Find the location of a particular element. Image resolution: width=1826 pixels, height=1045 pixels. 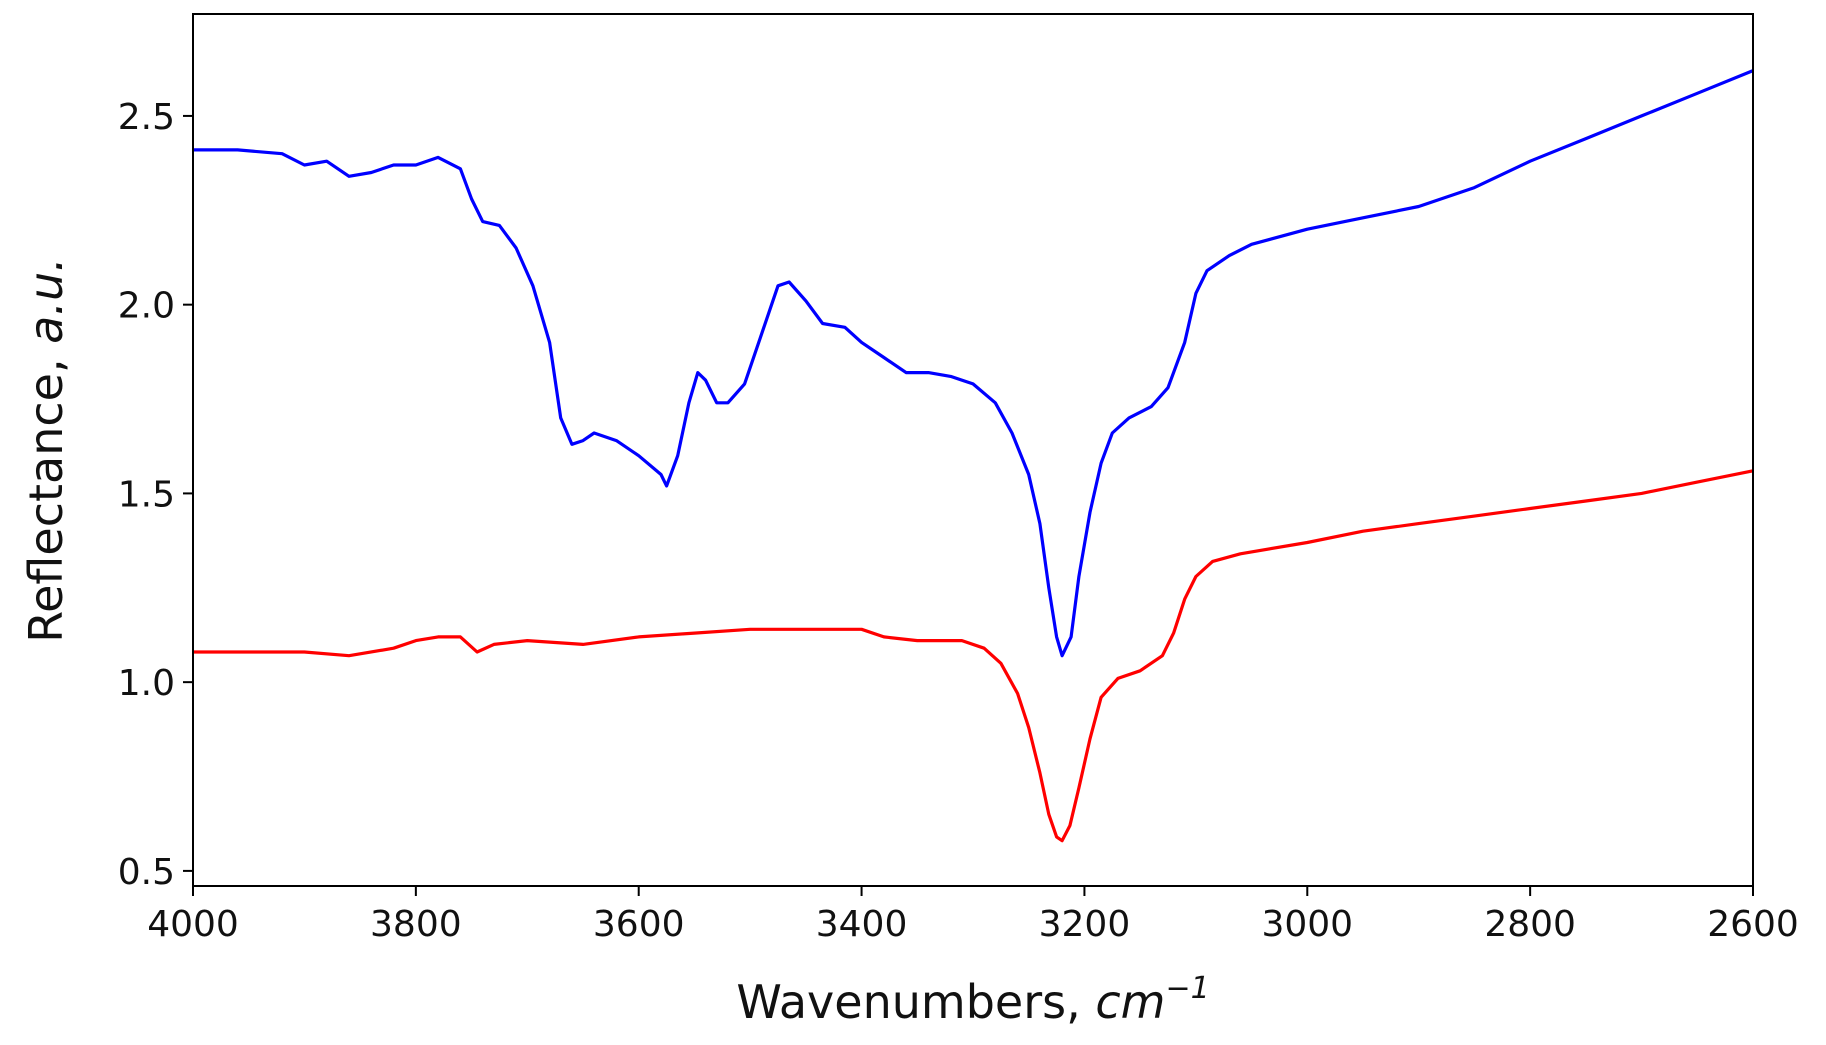

x-tick-label: 2800 is located at coordinates (1530, 924).